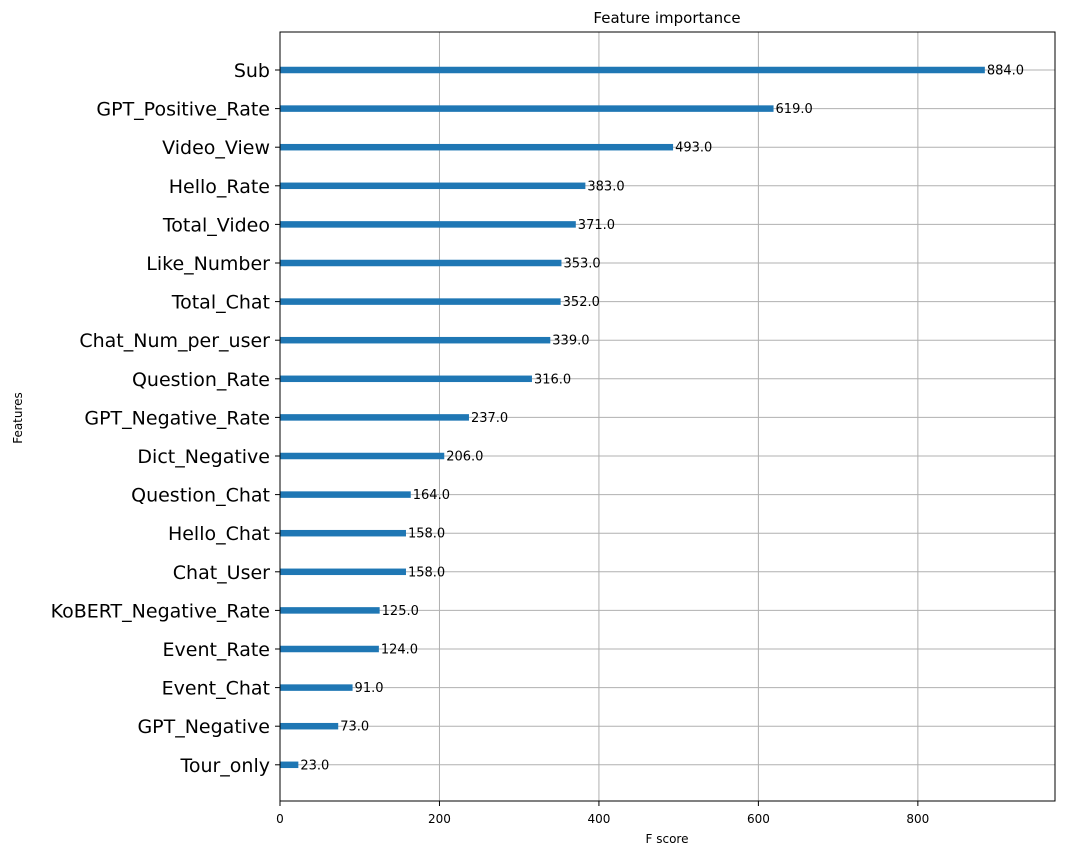  I want to click on bar-value-label: 339.0, so click(570, 341).